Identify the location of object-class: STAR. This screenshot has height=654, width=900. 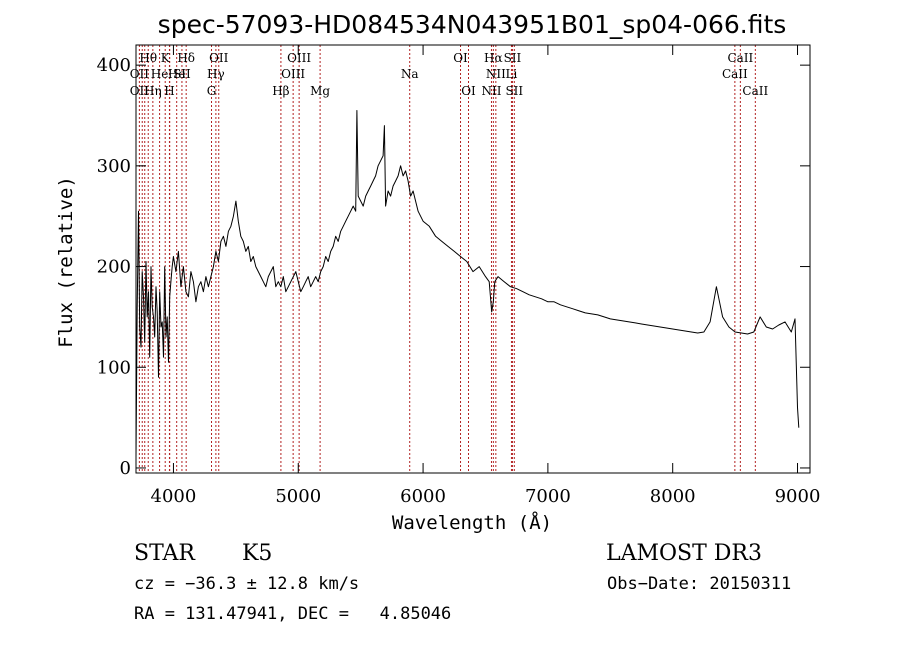
(165, 553).